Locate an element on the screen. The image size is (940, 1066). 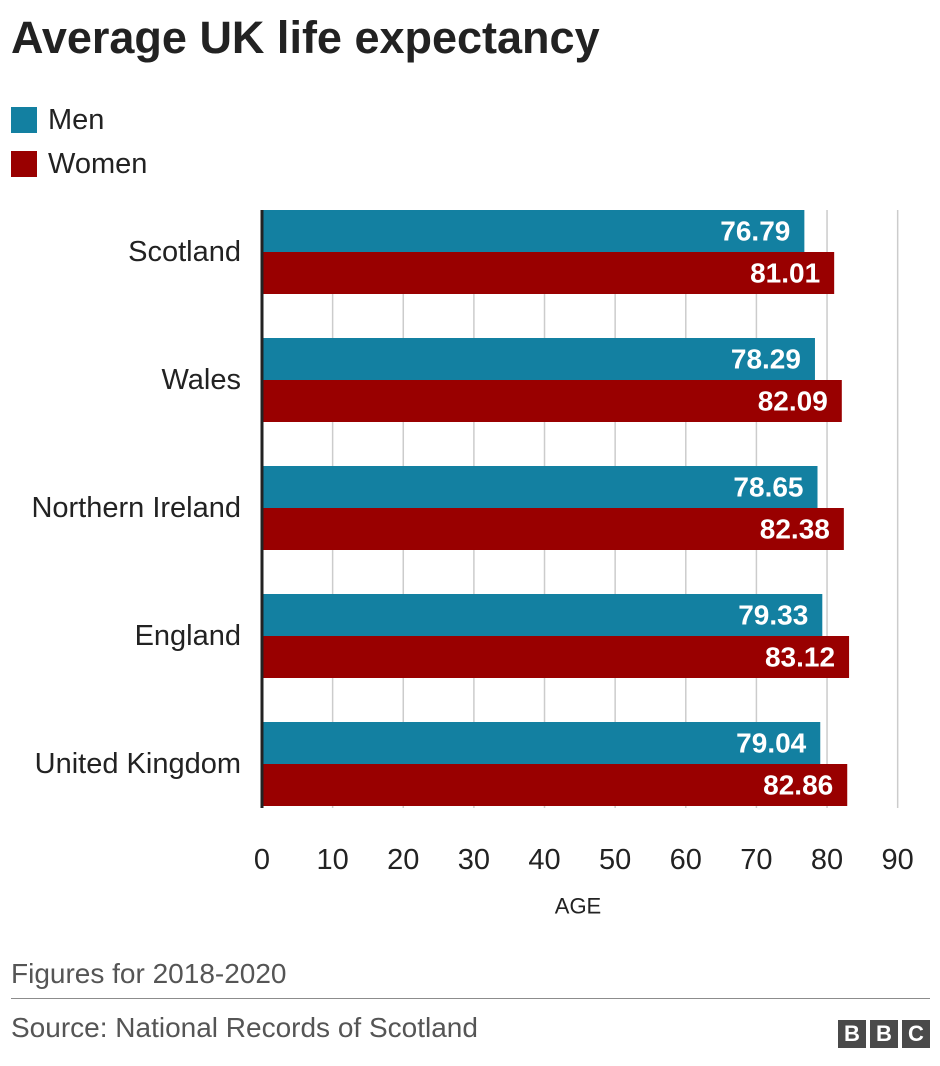
category-label-northern-ireland: Northern Ireland is located at coordinates (136, 508).